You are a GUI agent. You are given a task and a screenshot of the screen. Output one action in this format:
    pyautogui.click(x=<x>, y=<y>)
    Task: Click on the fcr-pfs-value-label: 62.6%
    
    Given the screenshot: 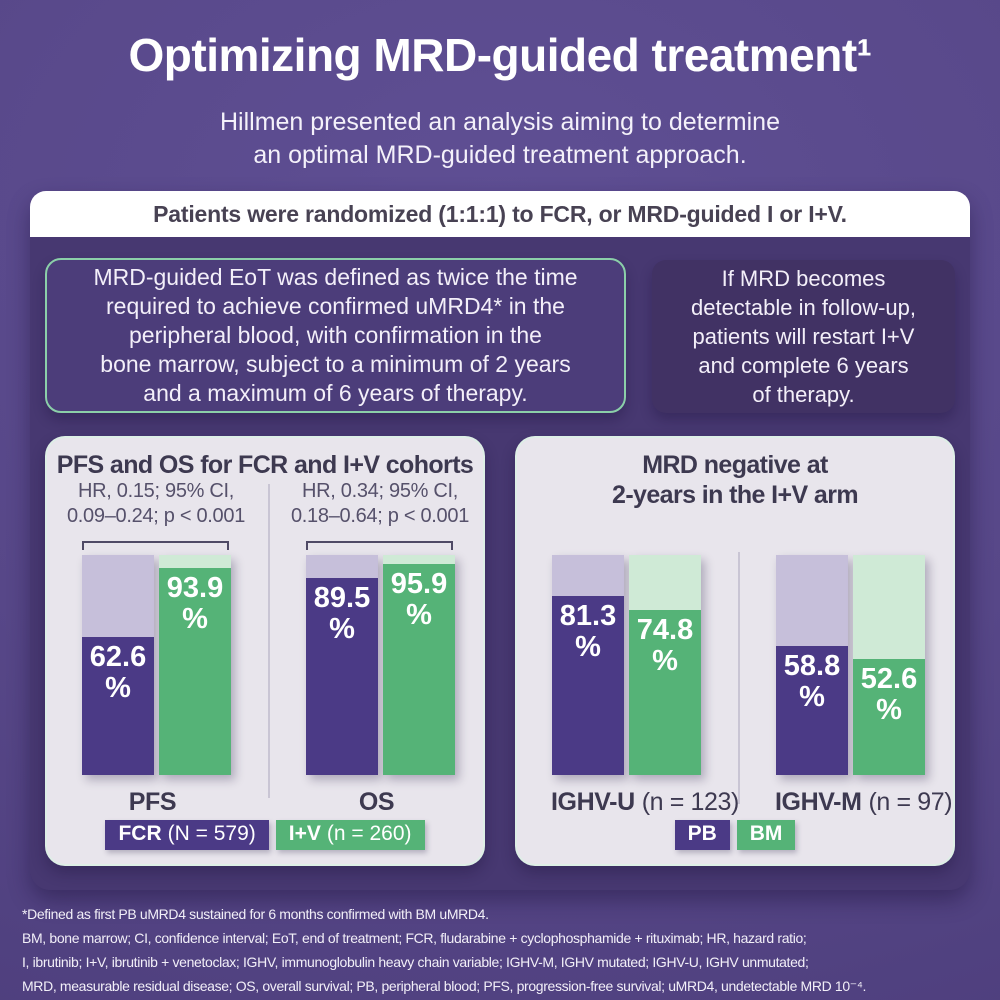 What is the action you would take?
    pyautogui.click(x=118, y=673)
    